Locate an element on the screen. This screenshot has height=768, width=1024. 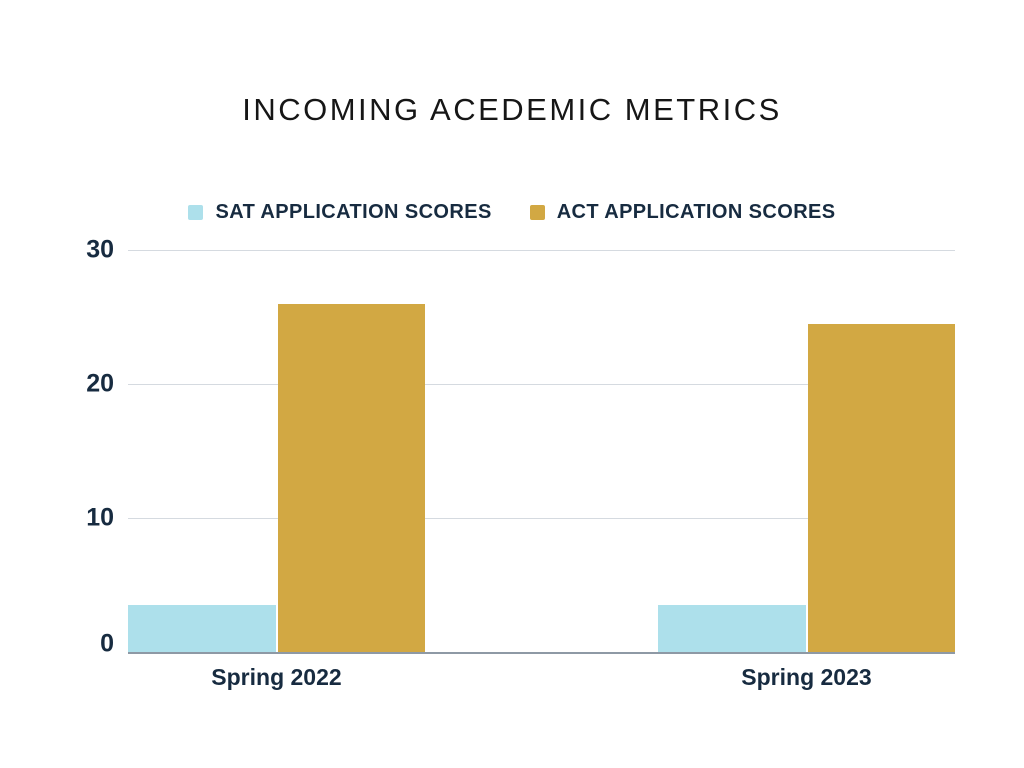
sat-legend-swatch-icon is located at coordinates (196, 212).